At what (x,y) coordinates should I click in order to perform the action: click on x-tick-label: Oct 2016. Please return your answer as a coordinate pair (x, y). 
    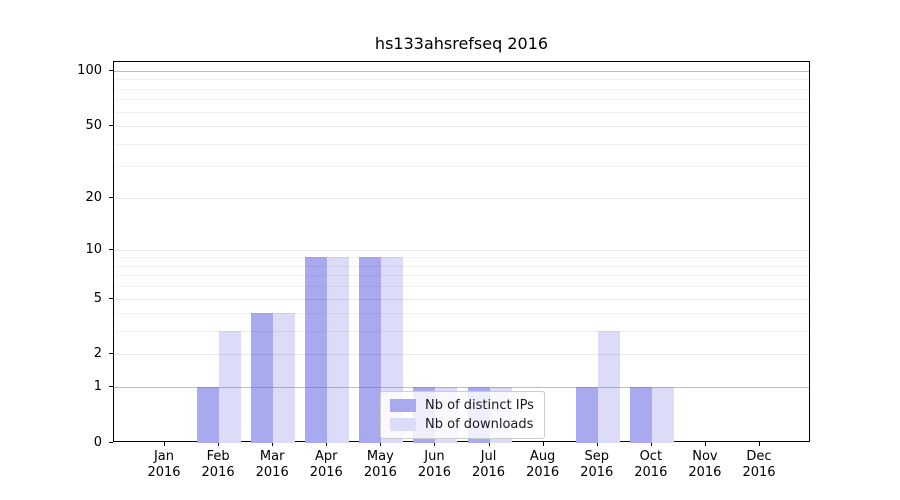
    Looking at the image, I should click on (651, 465).